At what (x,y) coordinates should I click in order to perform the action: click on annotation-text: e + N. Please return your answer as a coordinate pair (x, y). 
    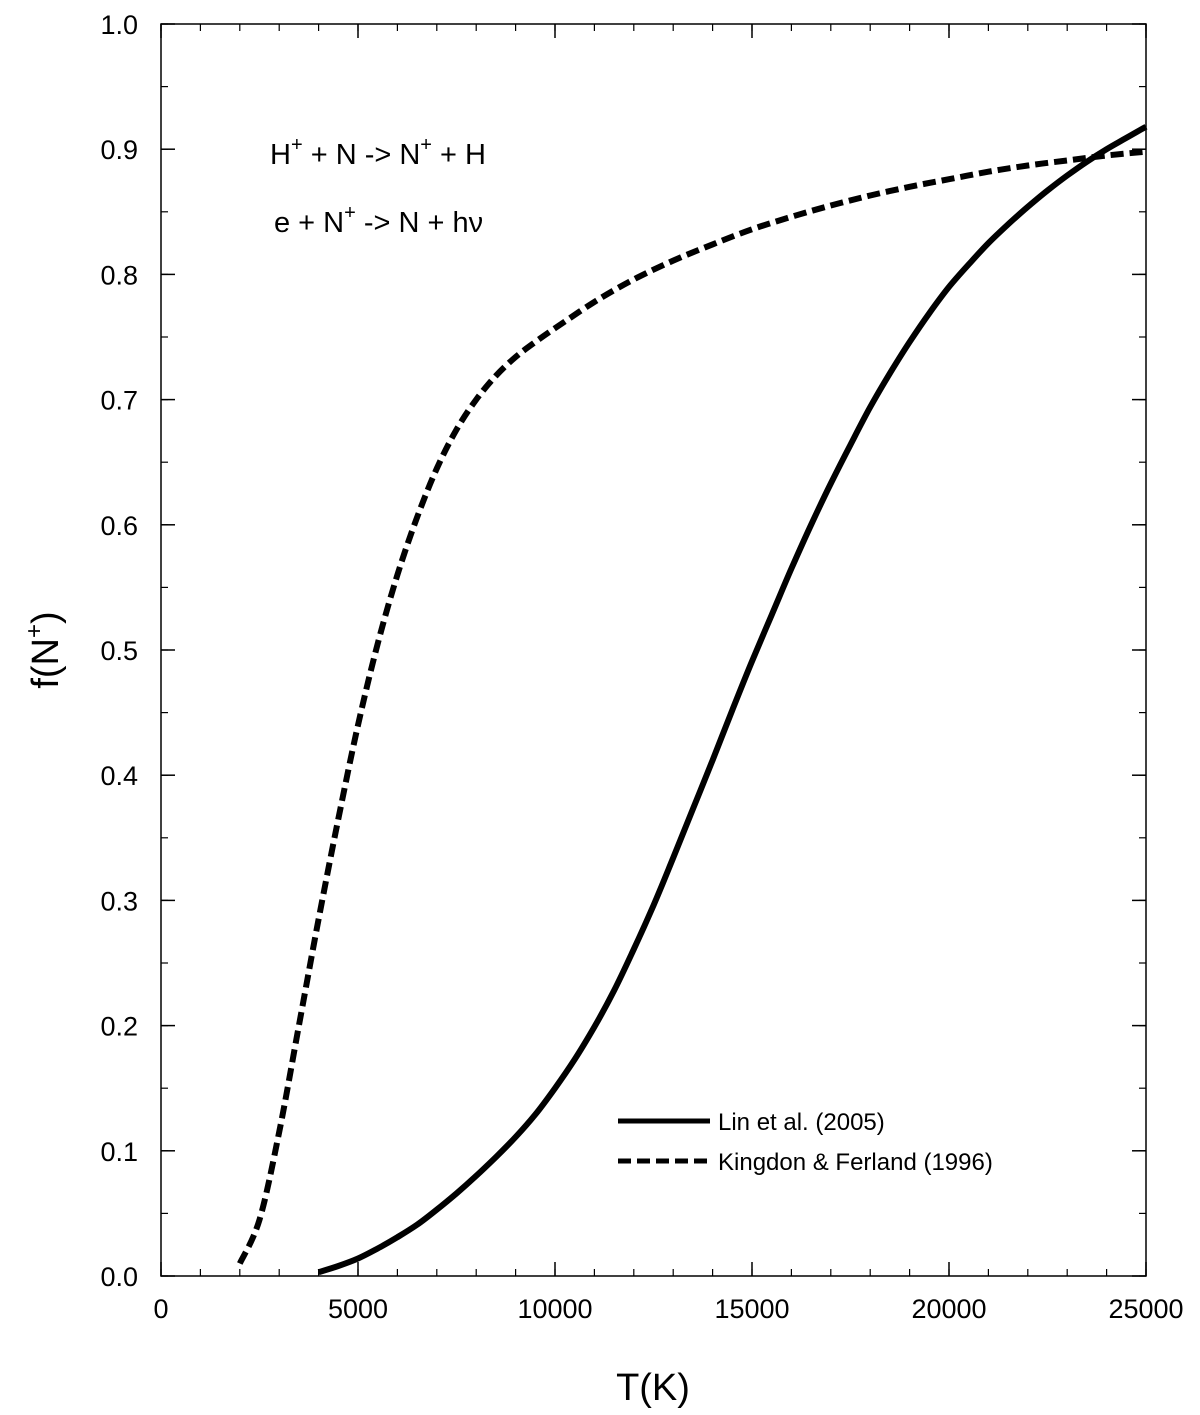
    Looking at the image, I should click on (309, 223).